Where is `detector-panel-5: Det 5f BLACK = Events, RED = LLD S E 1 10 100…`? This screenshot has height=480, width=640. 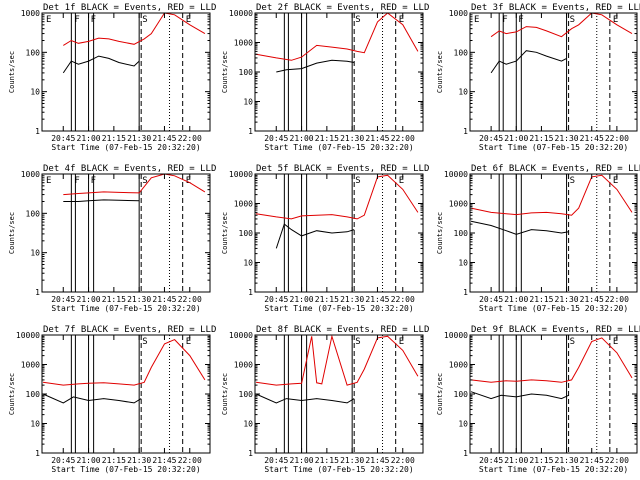 detector-panel-5: Det 5f BLACK = Events, RED = LLD S E 1 10 100… is located at coordinates (325, 238).